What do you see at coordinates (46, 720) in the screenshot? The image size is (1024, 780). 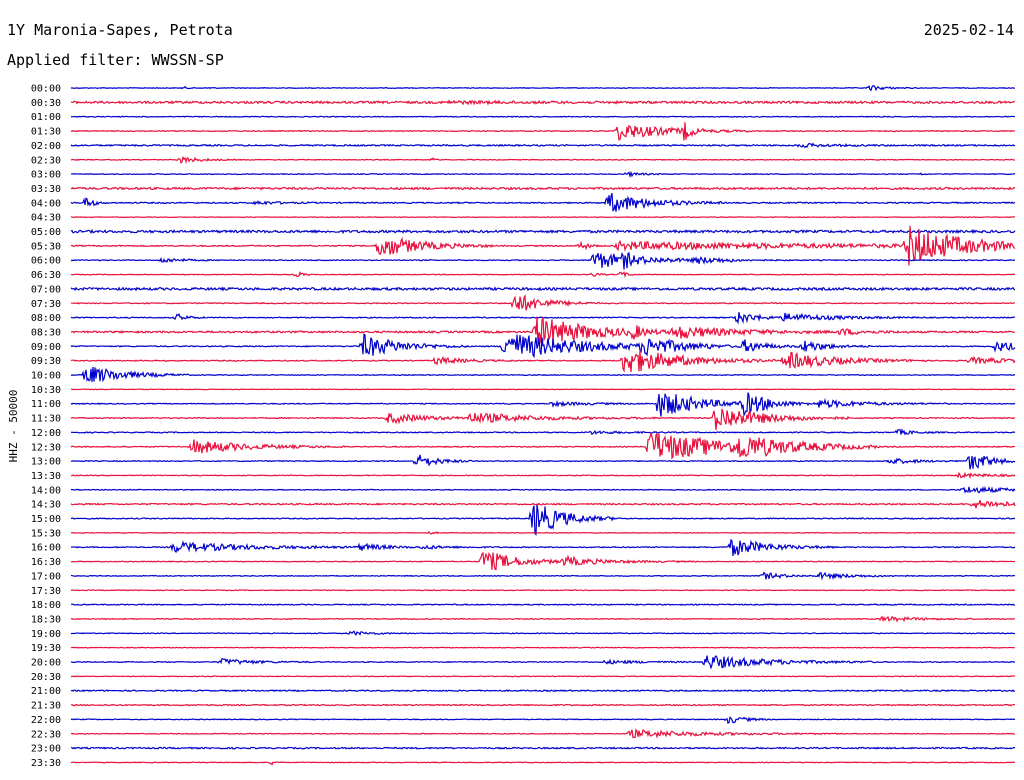 I see `time-label: 22:00` at bounding box center [46, 720].